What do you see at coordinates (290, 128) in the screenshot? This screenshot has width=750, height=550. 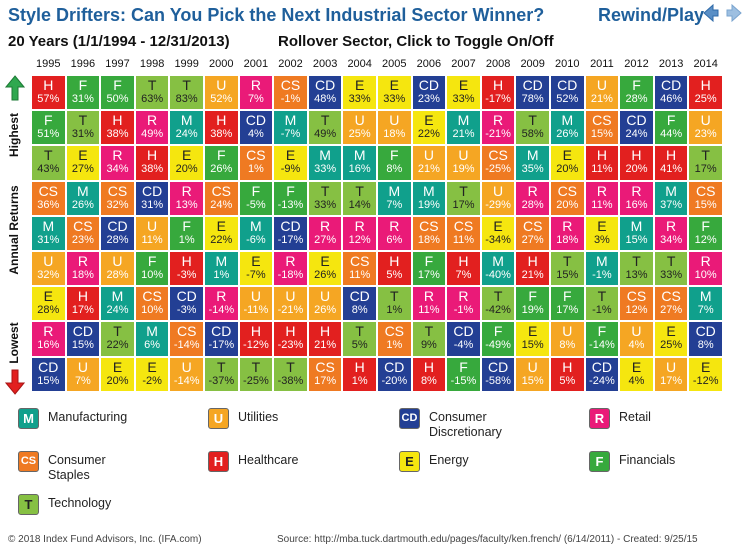 I see `sector-cell: M -7%` at bounding box center [290, 128].